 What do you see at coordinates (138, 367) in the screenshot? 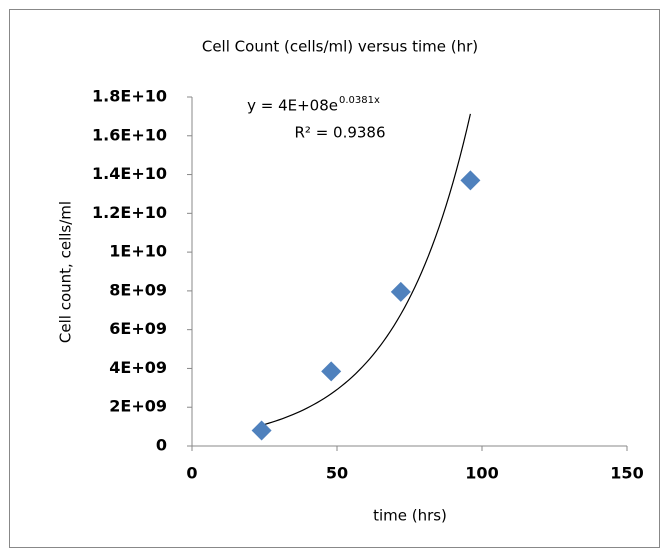
I see `y-tick-label: 4E+09` at bounding box center [138, 367].